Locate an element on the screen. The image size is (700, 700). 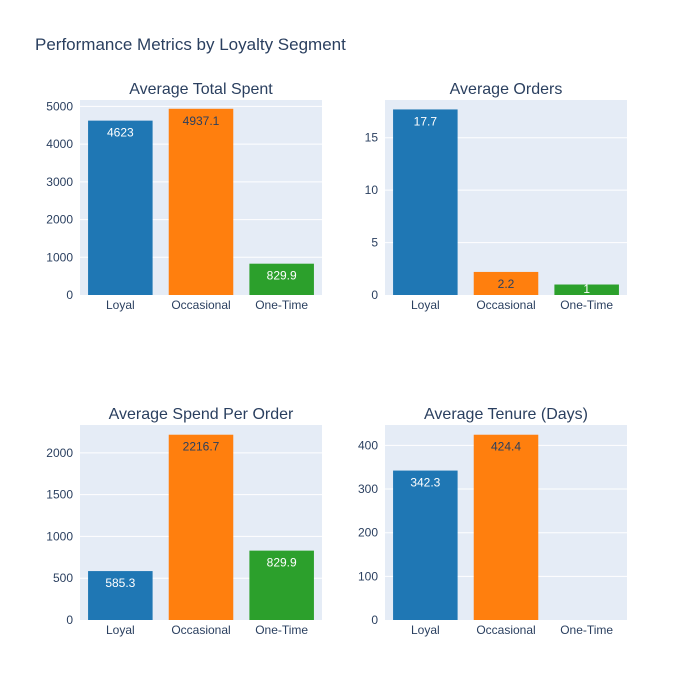
data-label: 1 is located at coordinates (586, 289).